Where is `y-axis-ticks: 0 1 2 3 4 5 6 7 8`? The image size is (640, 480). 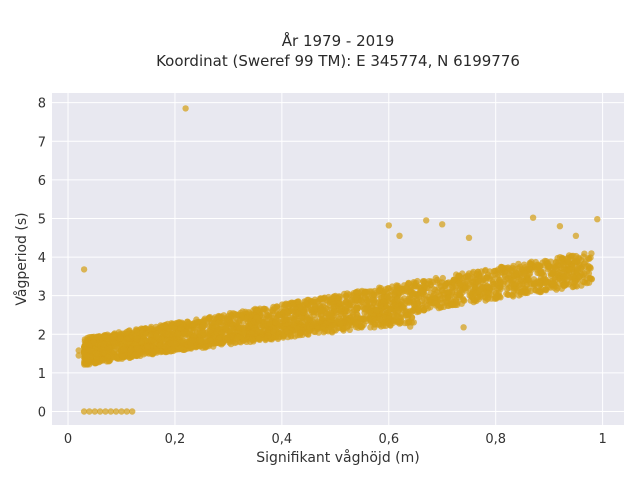
y-axis-ticks: 0 1 2 3 4 5 6 7 8 is located at coordinates (42, 259).